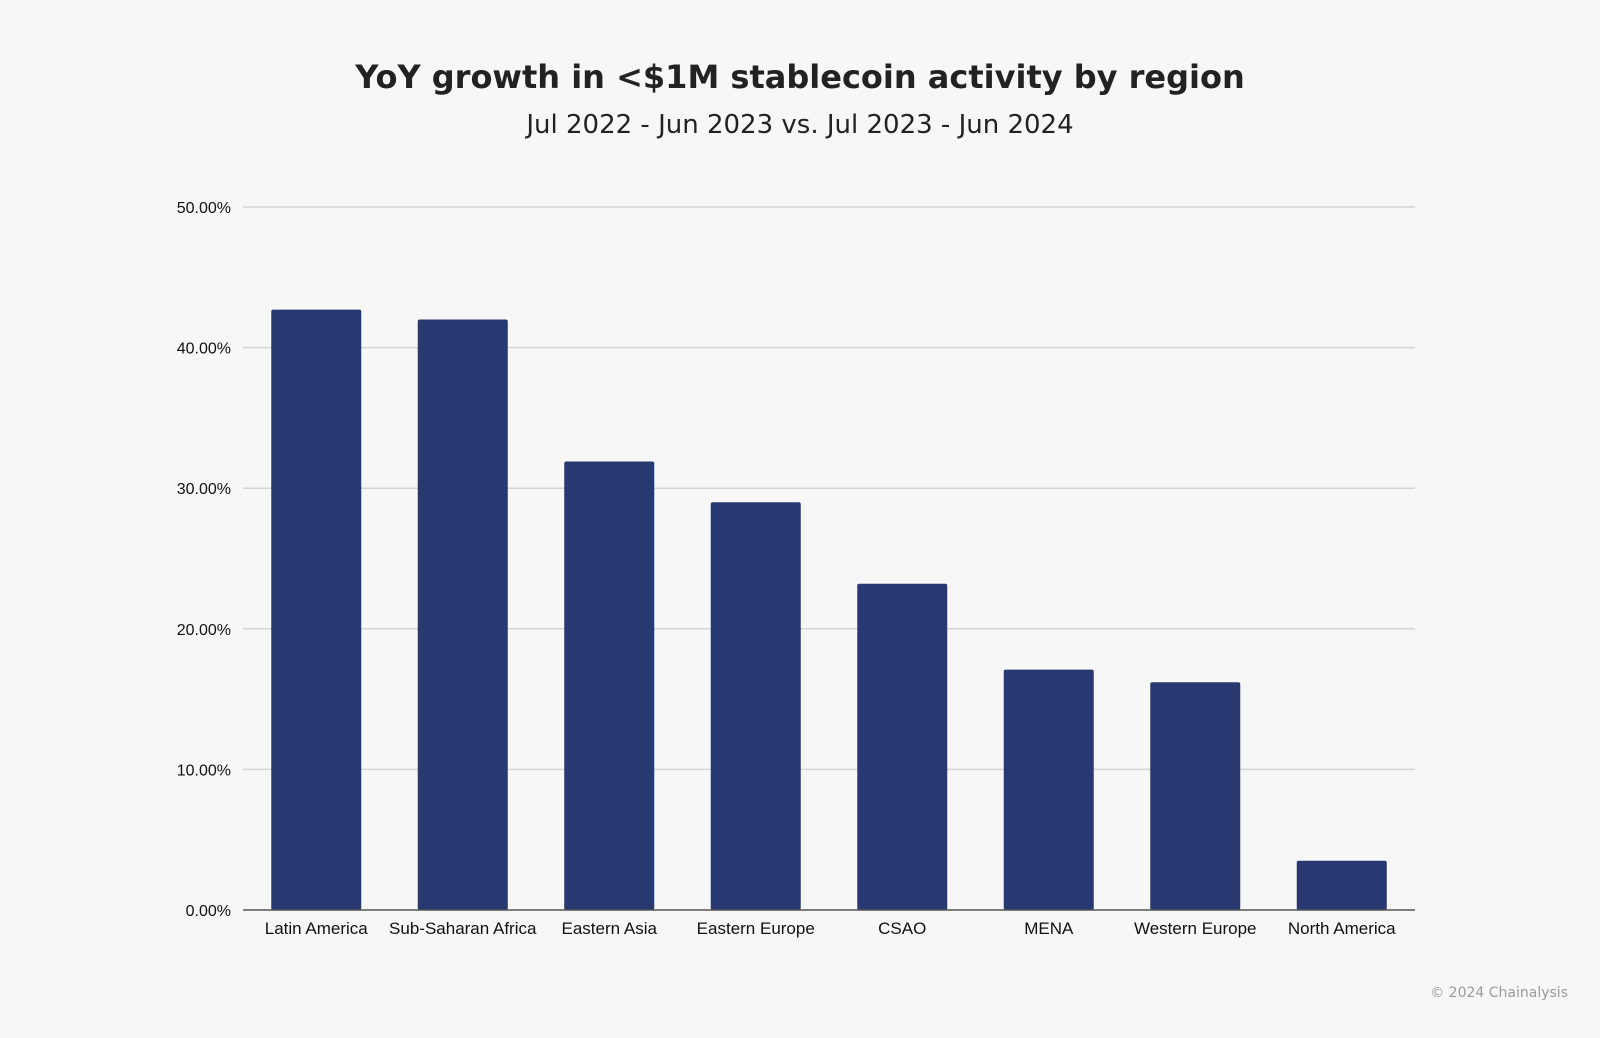 This screenshot has height=1038, width=1600. I want to click on x-tick-label: Latin America, so click(317, 928).